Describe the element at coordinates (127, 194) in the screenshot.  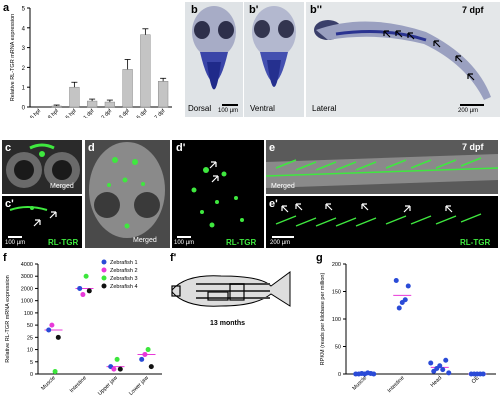
I see `panel-d-image` at that location.